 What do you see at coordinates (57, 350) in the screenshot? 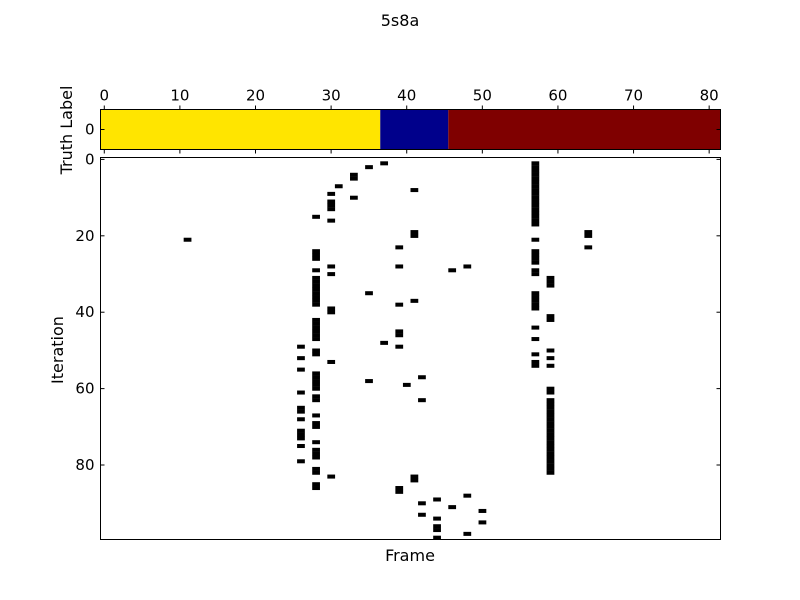
I see `iteration-axis-label: Iteration` at bounding box center [57, 350].